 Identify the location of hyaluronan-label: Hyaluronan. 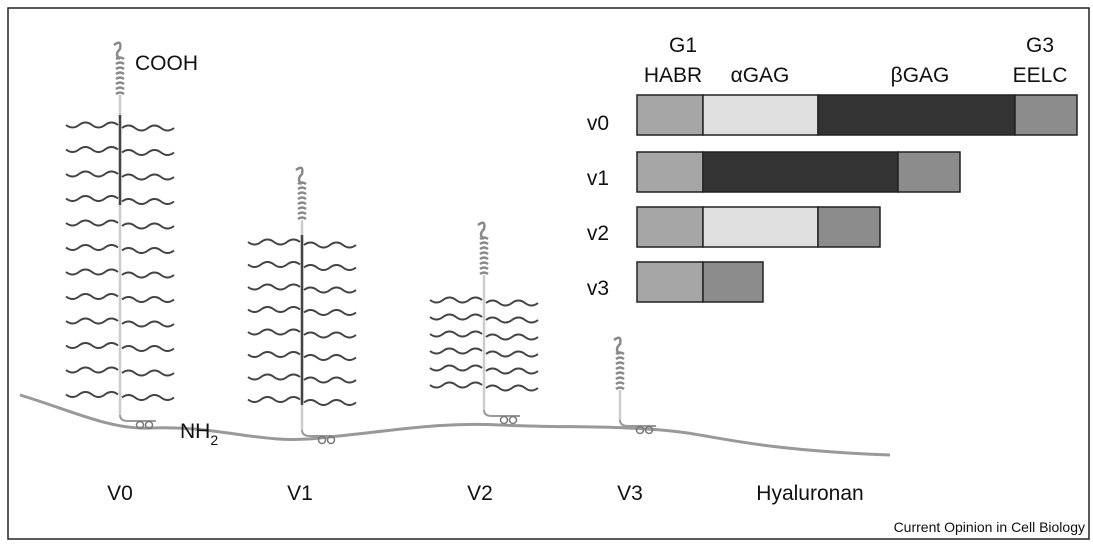
(809, 493).